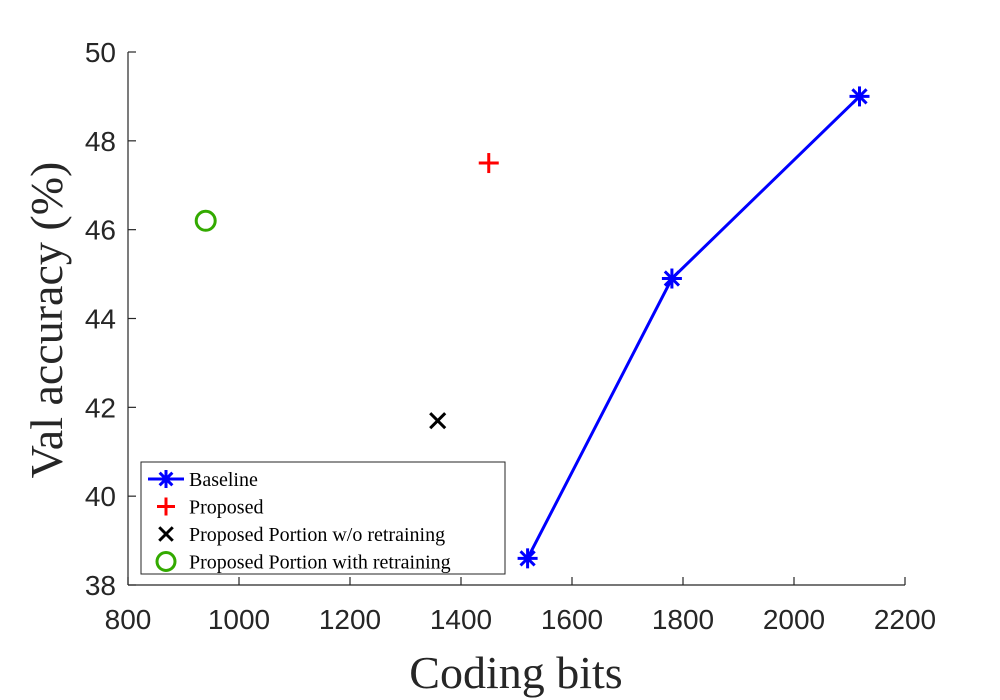 Image resolution: width=1000 pixels, height=700 pixels. I want to click on y-tick-label: 44, so click(100, 319).